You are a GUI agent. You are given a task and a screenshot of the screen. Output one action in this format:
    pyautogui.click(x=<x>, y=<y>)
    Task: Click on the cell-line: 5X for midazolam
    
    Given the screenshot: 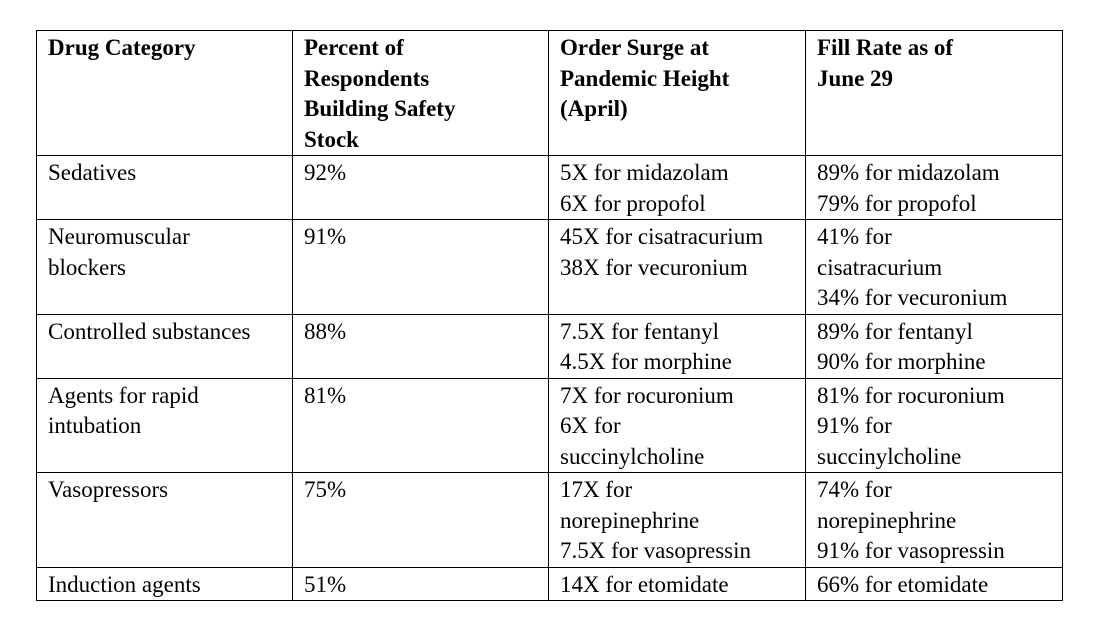 What is the action you would take?
    pyautogui.click(x=644, y=172)
    